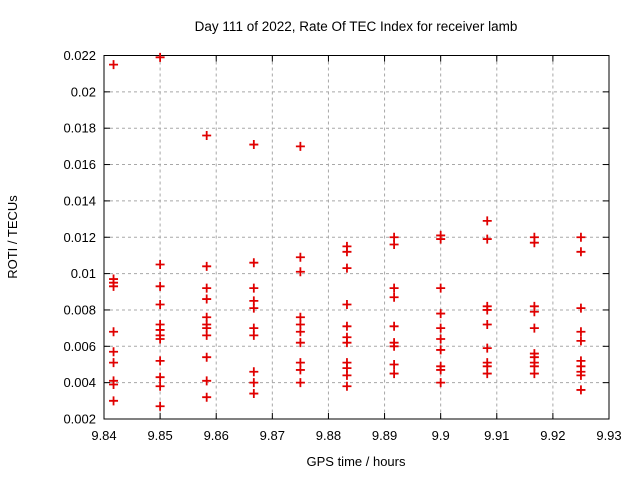 The width and height of the screenshot is (640, 485). What do you see at coordinates (79, 309) in the screenshot?
I see `y-tick-label: 0.008` at bounding box center [79, 309].